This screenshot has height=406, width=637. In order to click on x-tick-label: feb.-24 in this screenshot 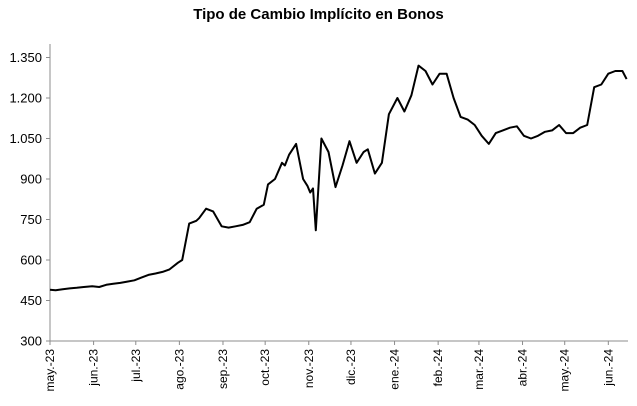, I will do `click(438, 368)`.